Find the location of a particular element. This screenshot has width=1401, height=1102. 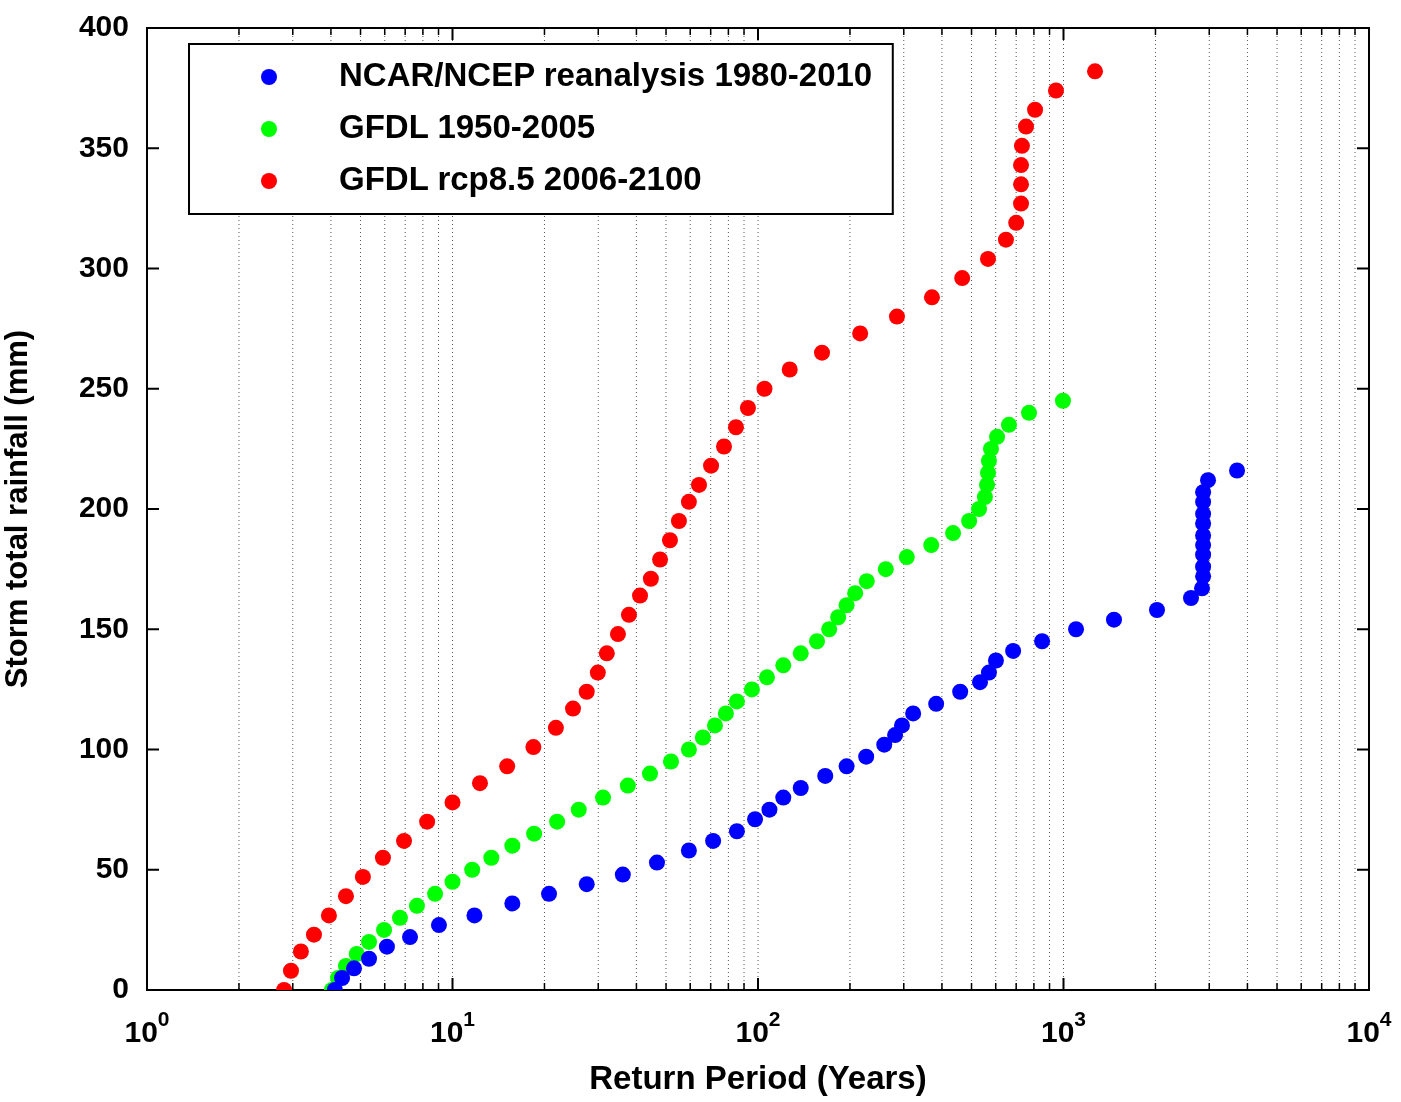

y-tick-label: 0 is located at coordinates (120, 988).